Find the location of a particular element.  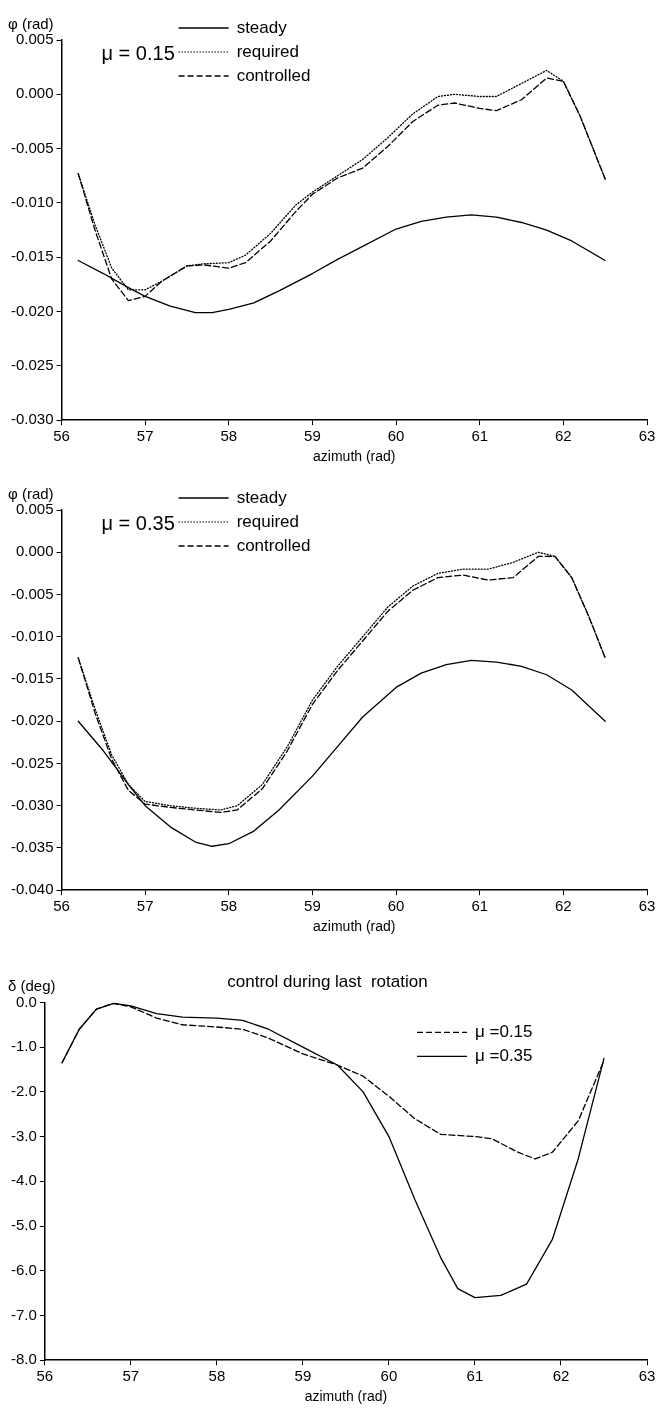

y-tick-label: -1.0 is located at coordinates (23, 1046).